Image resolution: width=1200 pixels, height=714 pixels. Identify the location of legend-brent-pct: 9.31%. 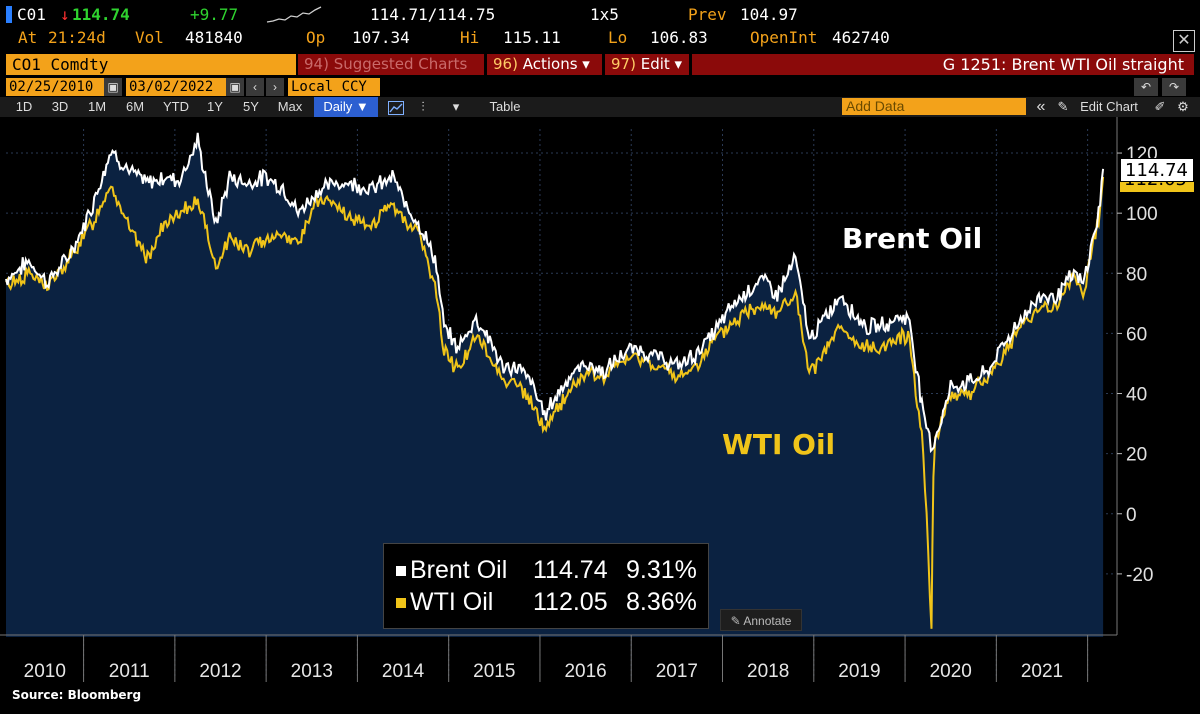
(661, 570).